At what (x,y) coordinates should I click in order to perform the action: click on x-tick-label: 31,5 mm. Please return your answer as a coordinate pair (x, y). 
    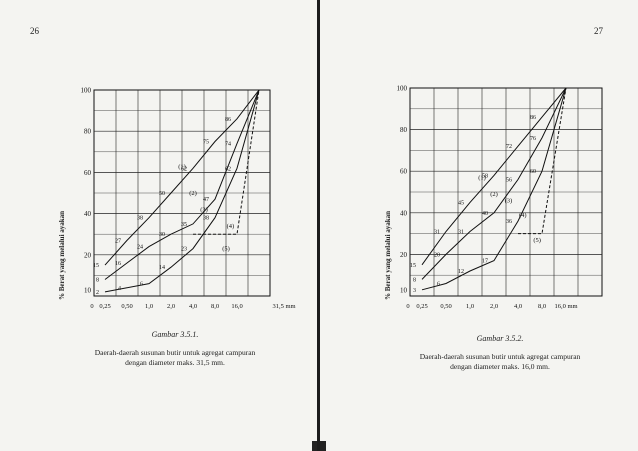
    Looking at the image, I should click on (283, 306).